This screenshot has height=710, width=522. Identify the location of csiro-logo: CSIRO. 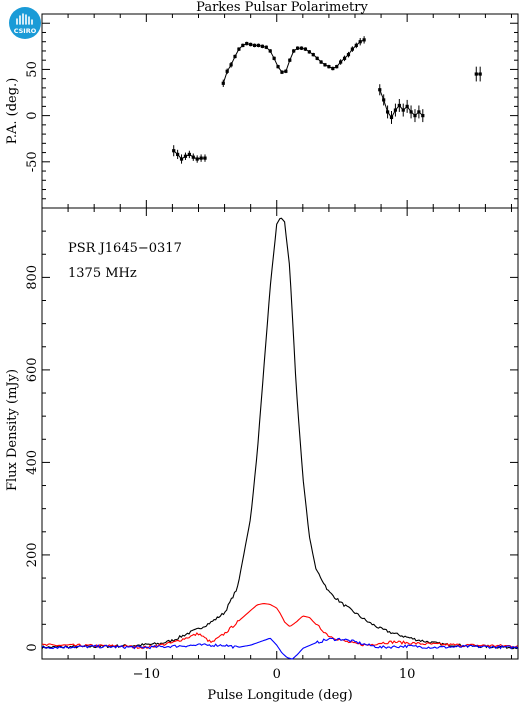
(25, 23).